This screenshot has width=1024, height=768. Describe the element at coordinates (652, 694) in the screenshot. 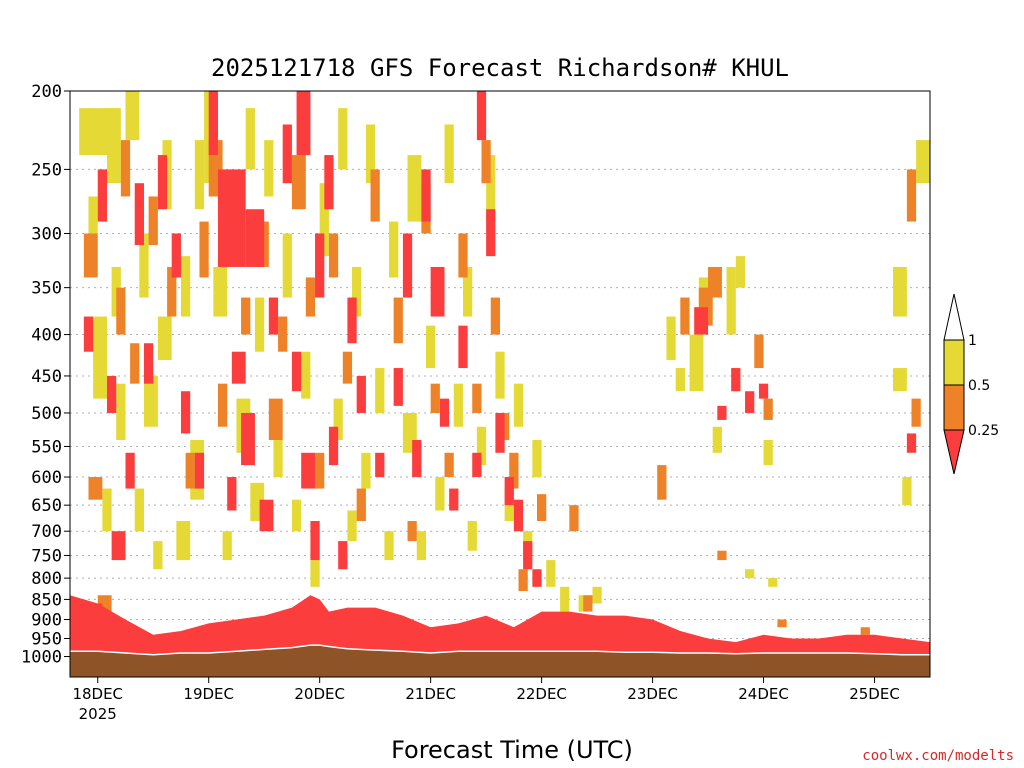

I see `x-tick-label: 23DEC` at that location.